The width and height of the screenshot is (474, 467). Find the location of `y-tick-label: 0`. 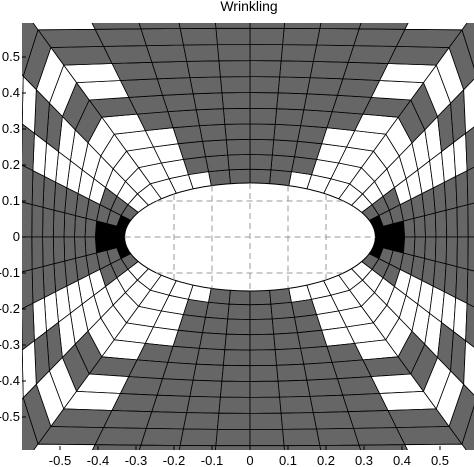

y-tick-label: 0 is located at coordinates (16, 236).